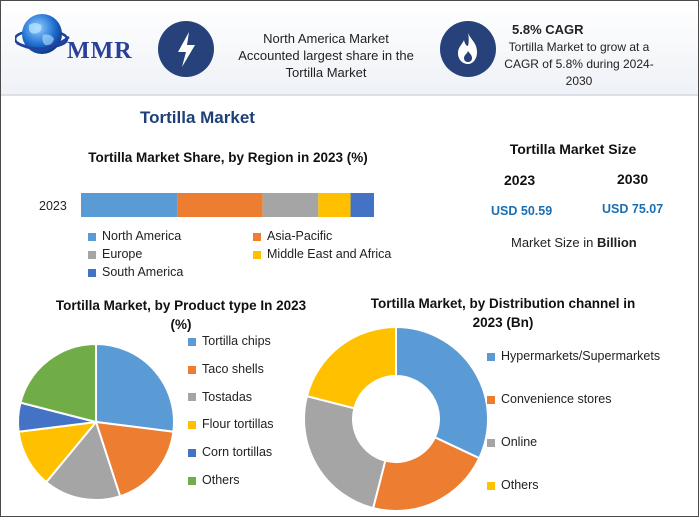 Image resolution: width=699 pixels, height=517 pixels. What do you see at coordinates (573, 413) in the screenshot?
I see `legend-item-convenience-stores: Convenience stores` at bounding box center [573, 413].